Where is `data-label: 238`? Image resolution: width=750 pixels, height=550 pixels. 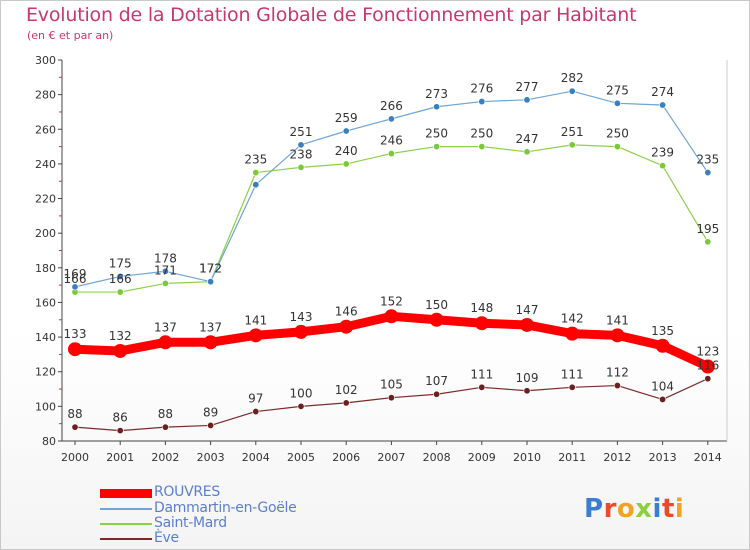 data-label: 238 is located at coordinates (301, 154).